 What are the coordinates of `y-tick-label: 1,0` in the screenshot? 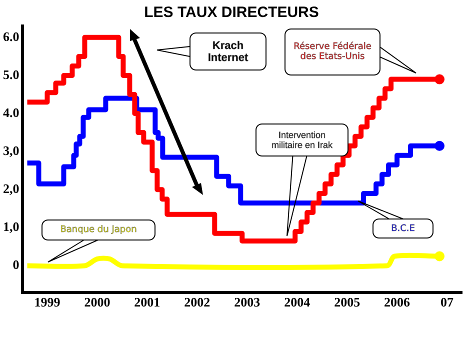 It's located at (11, 226).